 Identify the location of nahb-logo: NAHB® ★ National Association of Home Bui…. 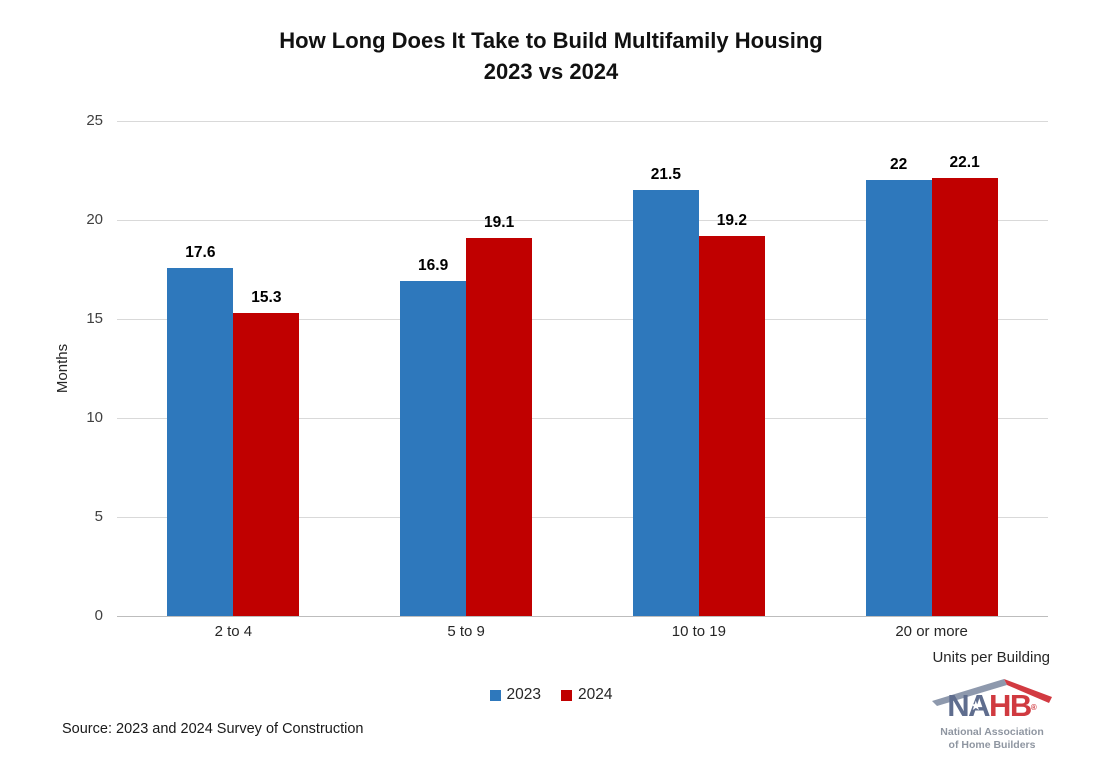
(992, 717).